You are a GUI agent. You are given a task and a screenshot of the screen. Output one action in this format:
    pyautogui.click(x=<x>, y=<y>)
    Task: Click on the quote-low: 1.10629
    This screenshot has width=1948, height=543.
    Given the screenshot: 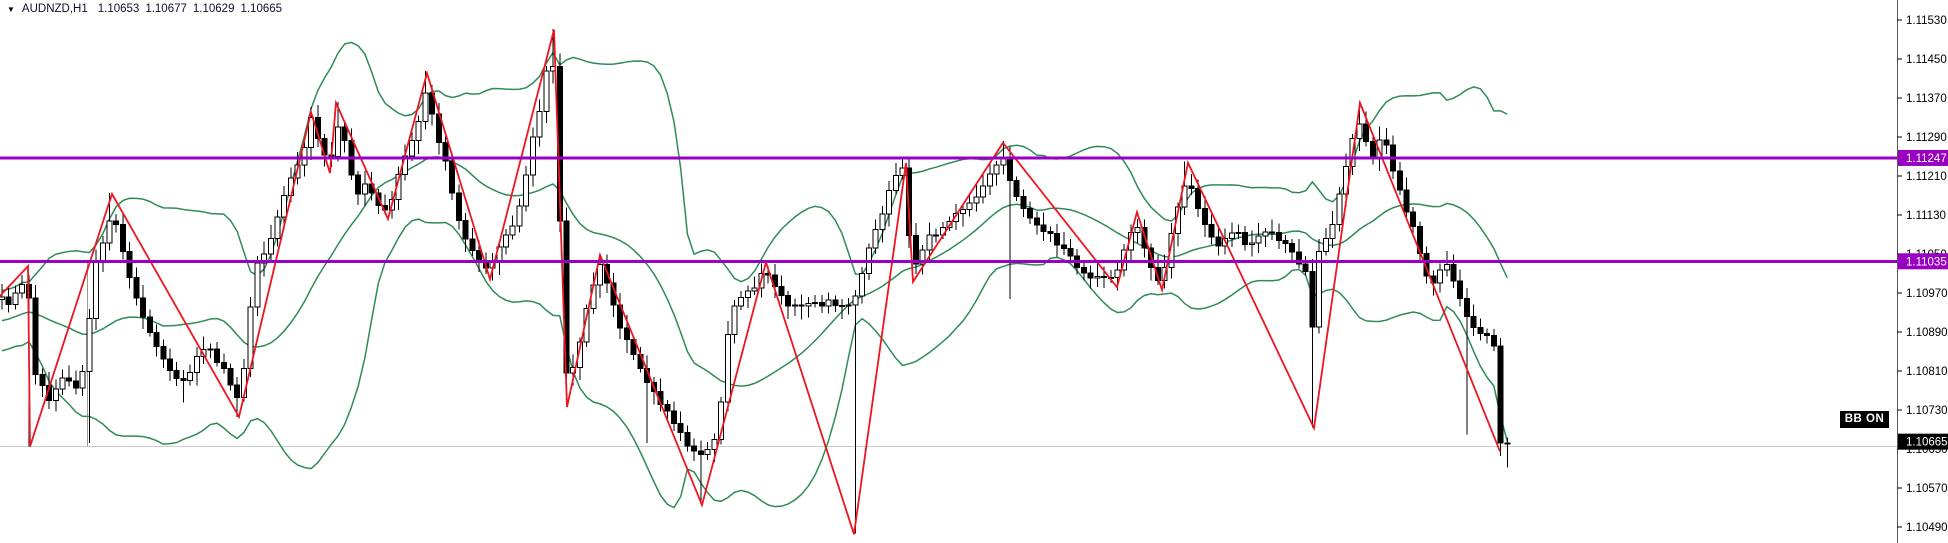 What is the action you would take?
    pyautogui.click(x=213, y=9)
    